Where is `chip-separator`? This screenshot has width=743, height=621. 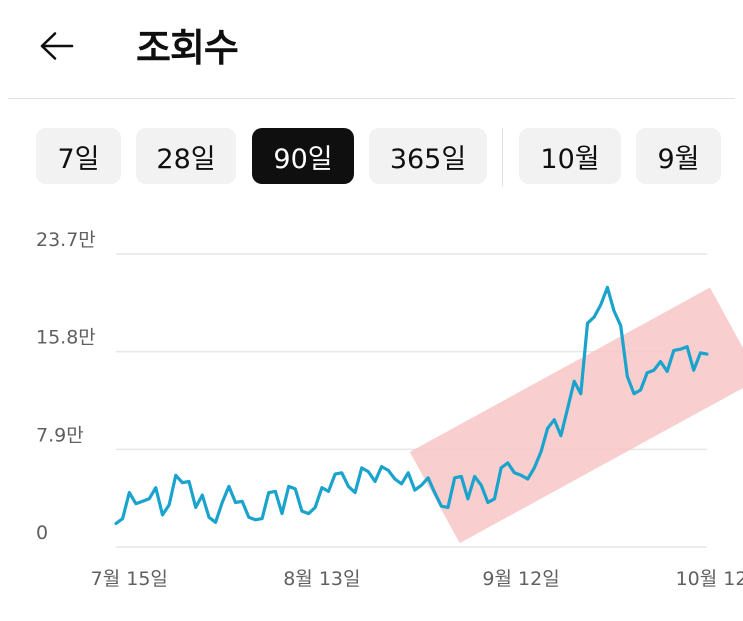
chip-separator is located at coordinates (502, 157).